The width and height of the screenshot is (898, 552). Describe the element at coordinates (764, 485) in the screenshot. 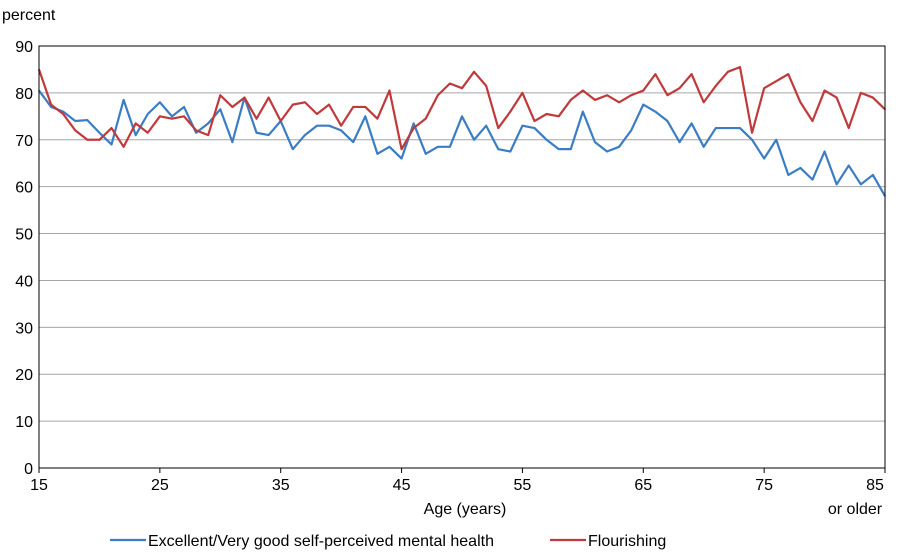

I see `x-tick-label: 75` at that location.